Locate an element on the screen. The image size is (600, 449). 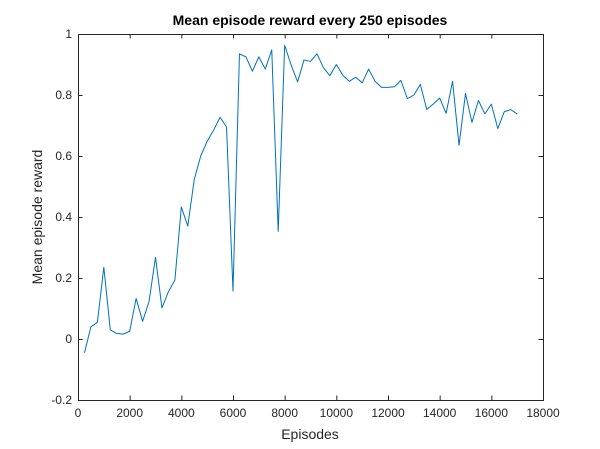
y-tick-label: 0.4 is located at coordinates (63, 217).